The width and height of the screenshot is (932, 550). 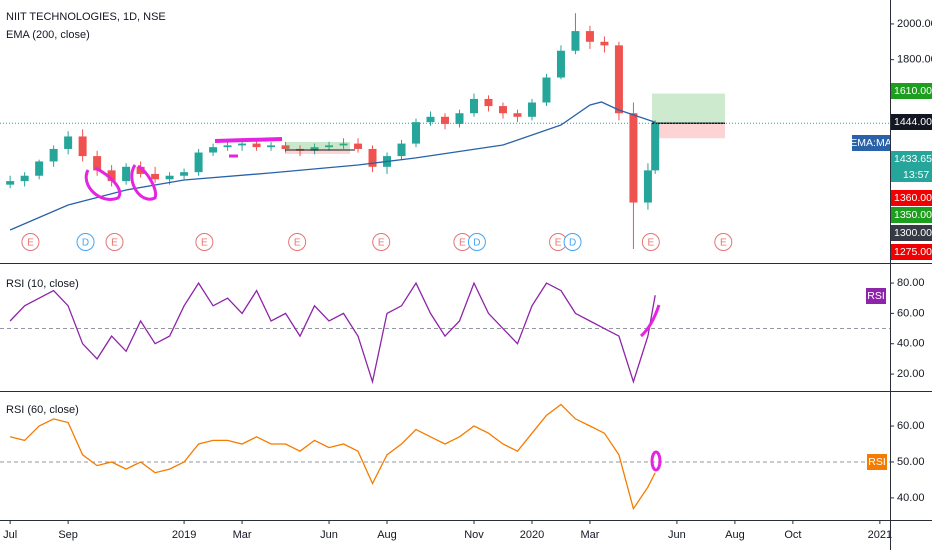 What do you see at coordinates (911, 374) in the screenshot?
I see `y-tick-label: 20.00` at bounding box center [911, 374].